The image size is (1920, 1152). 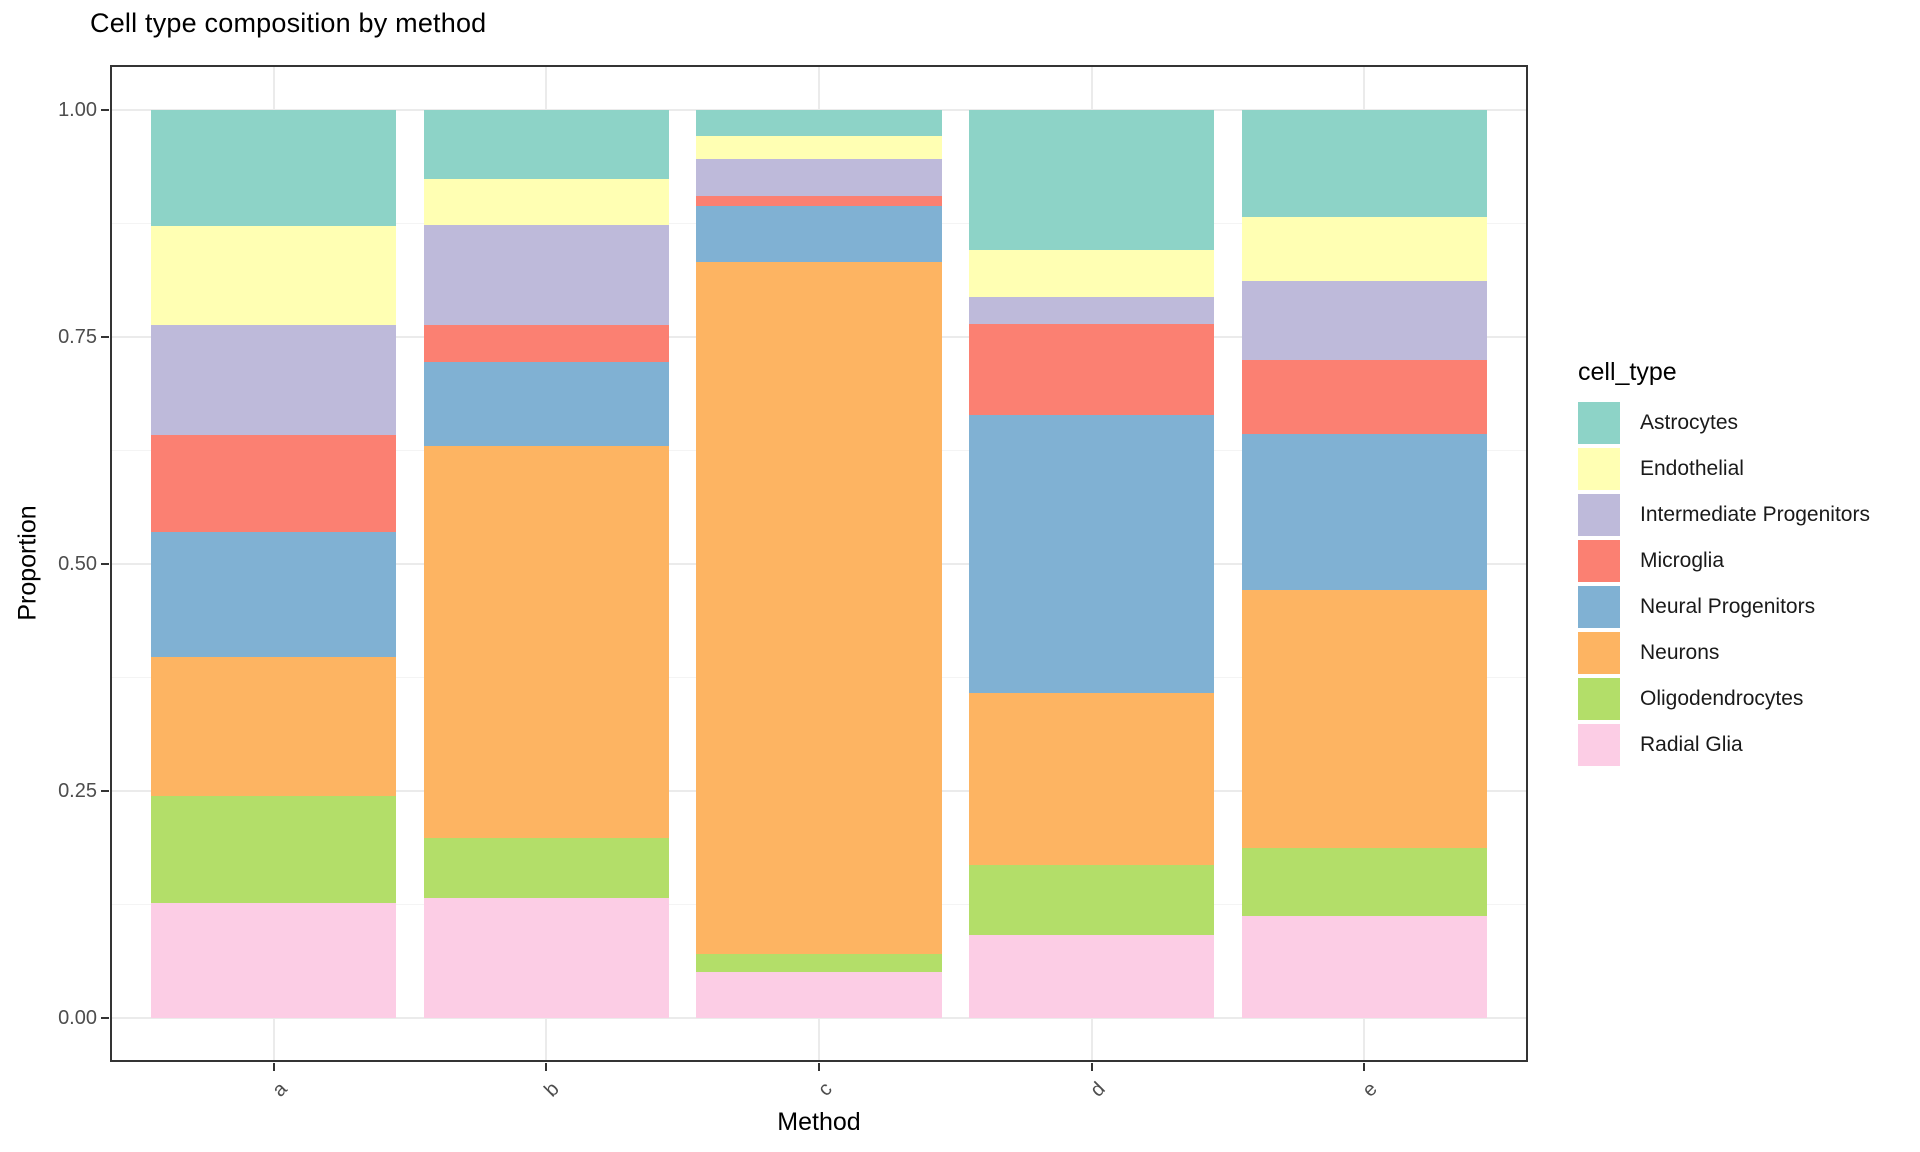 I want to click on bar-segment-e-microglia, so click(x=1364, y=397).